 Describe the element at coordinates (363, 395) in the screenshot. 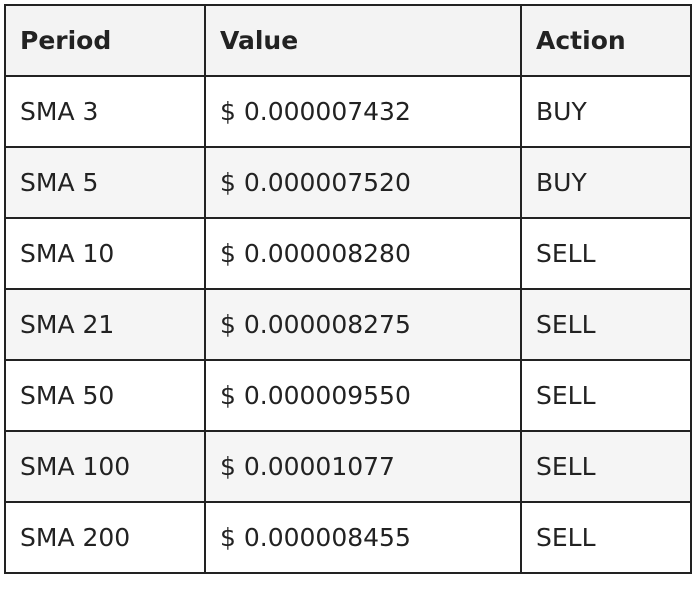

I see `value-cell: $ 0.000009550` at that location.